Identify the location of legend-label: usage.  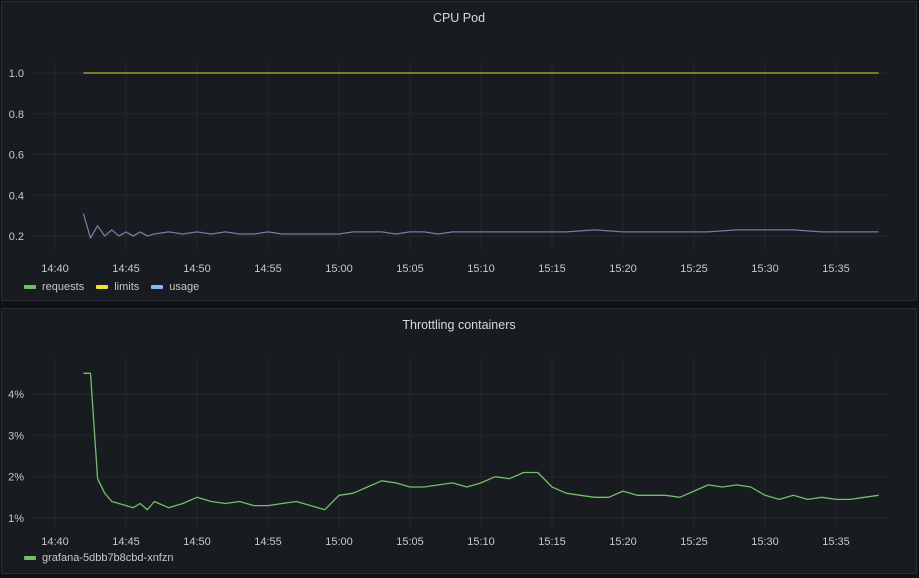
(184, 287).